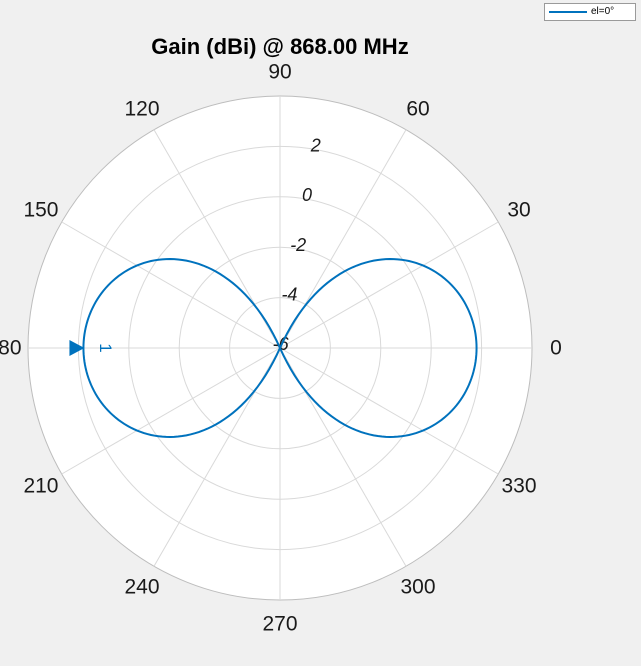 The image size is (641, 666). What do you see at coordinates (289, 294) in the screenshot?
I see `radial-tick-label: -4` at bounding box center [289, 294].